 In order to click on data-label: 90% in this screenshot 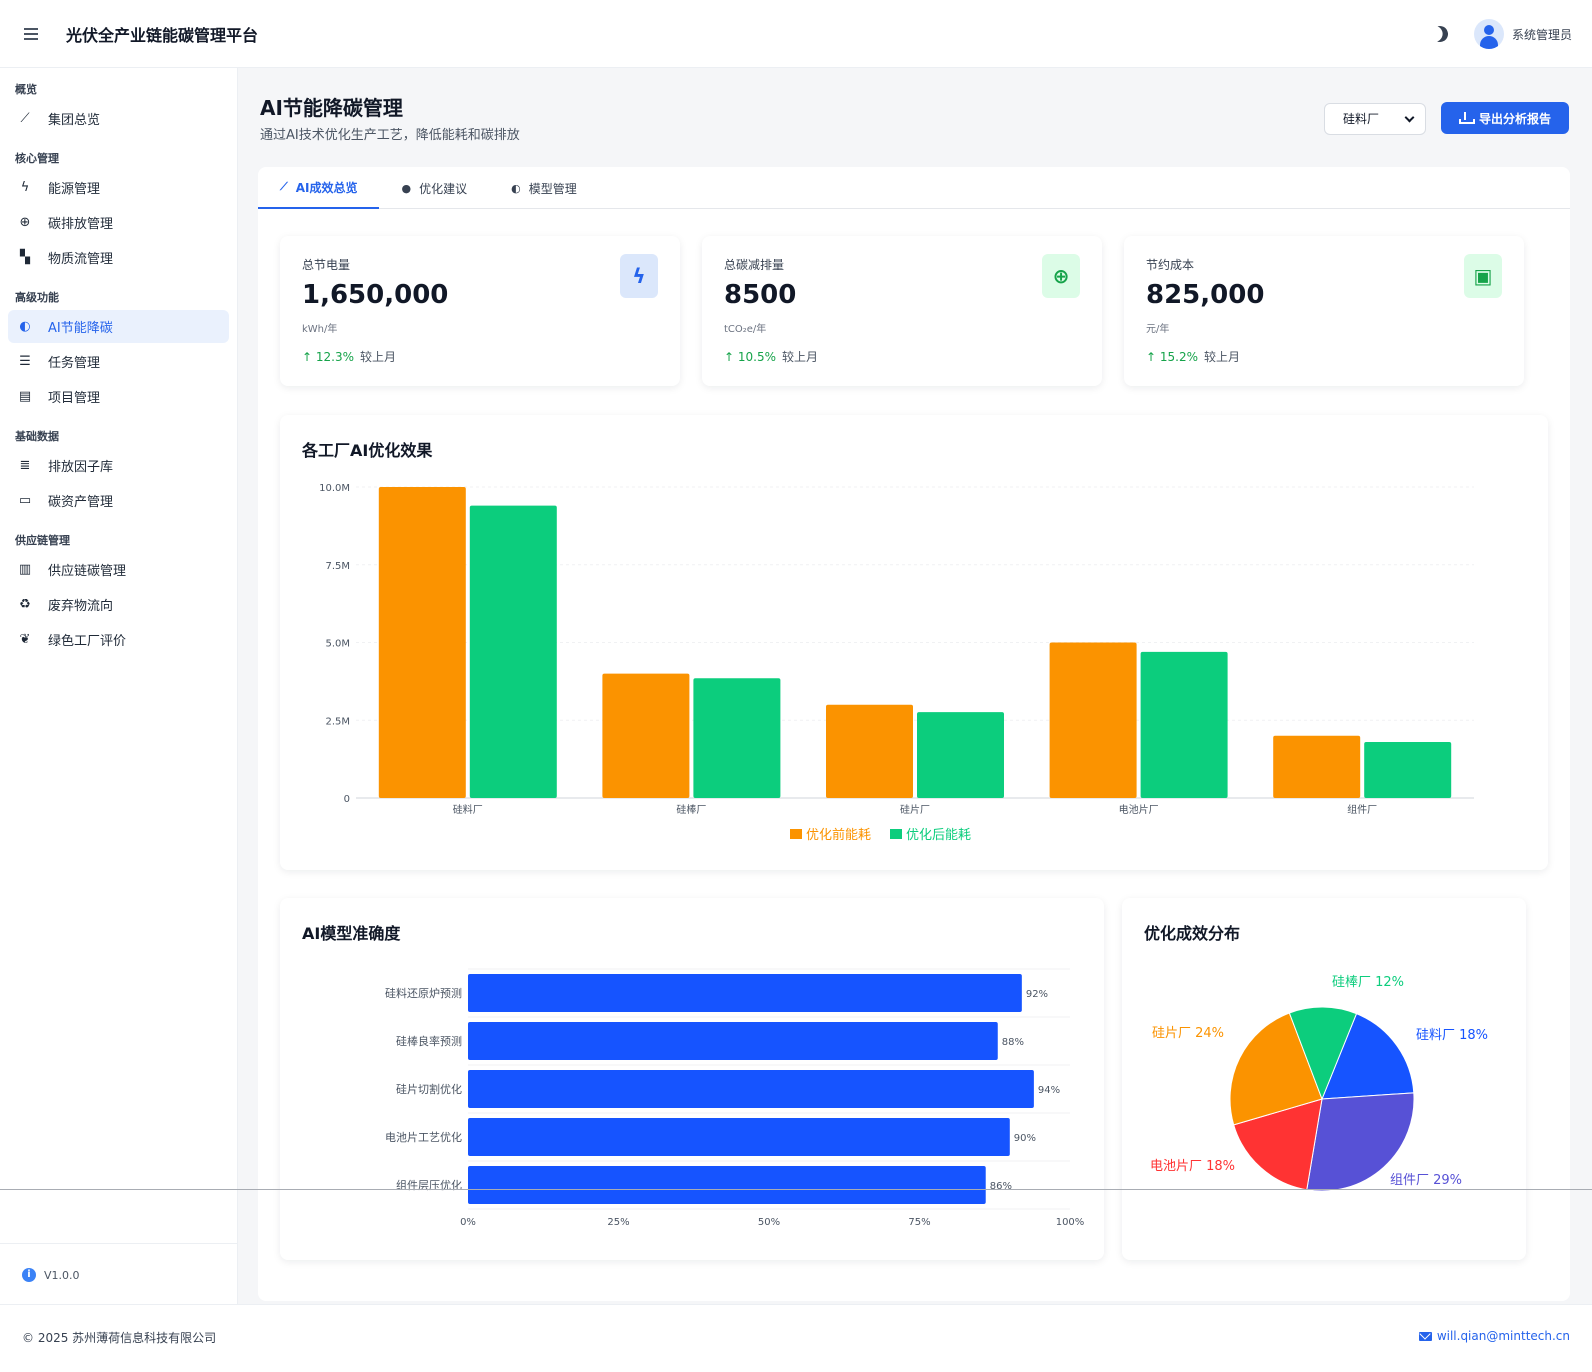, I will do `click(1025, 1138)`.